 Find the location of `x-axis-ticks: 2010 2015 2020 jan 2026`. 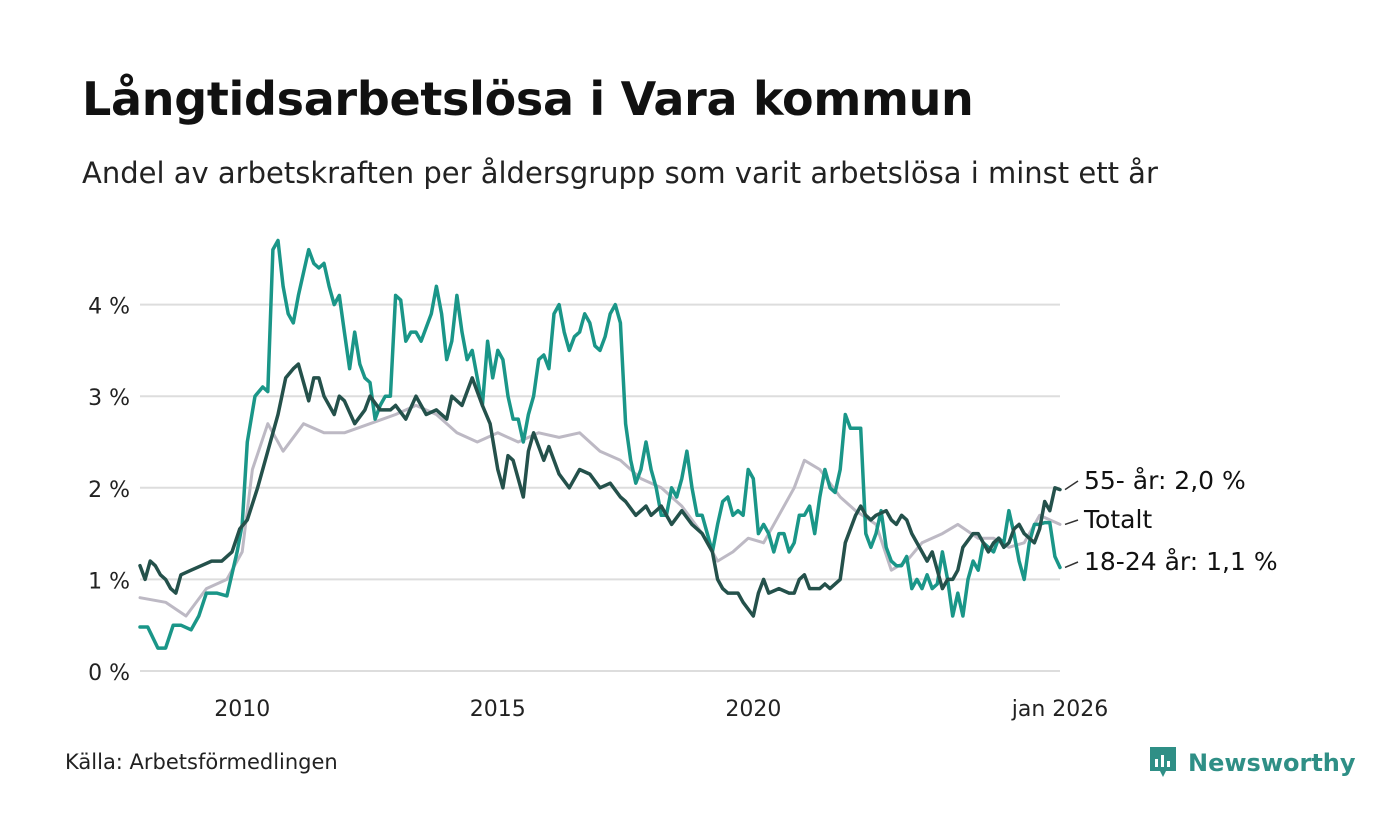

x-axis-ticks: 2010 2015 2020 jan 2026 is located at coordinates (661, 709).